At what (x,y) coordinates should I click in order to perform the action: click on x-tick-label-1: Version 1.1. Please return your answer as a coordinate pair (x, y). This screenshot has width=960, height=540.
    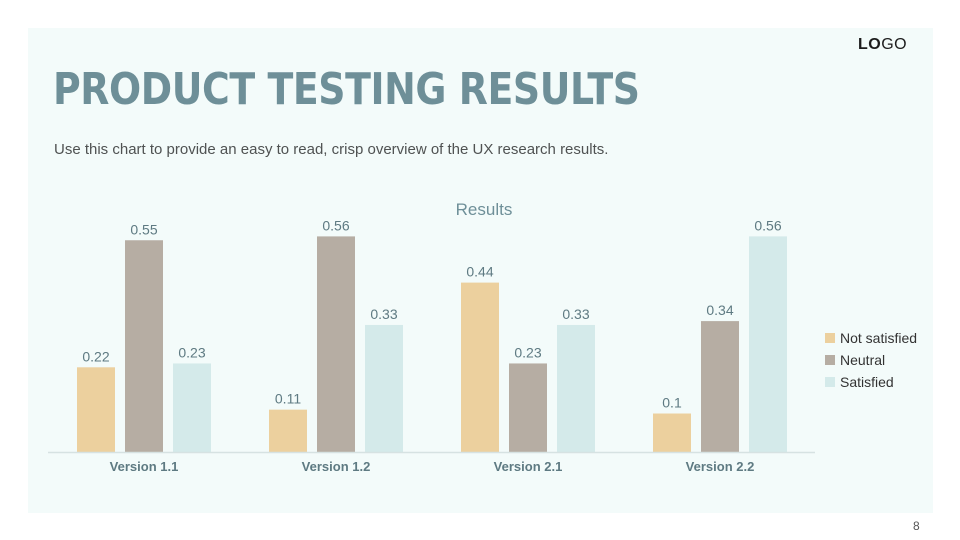
    Looking at the image, I should click on (144, 466).